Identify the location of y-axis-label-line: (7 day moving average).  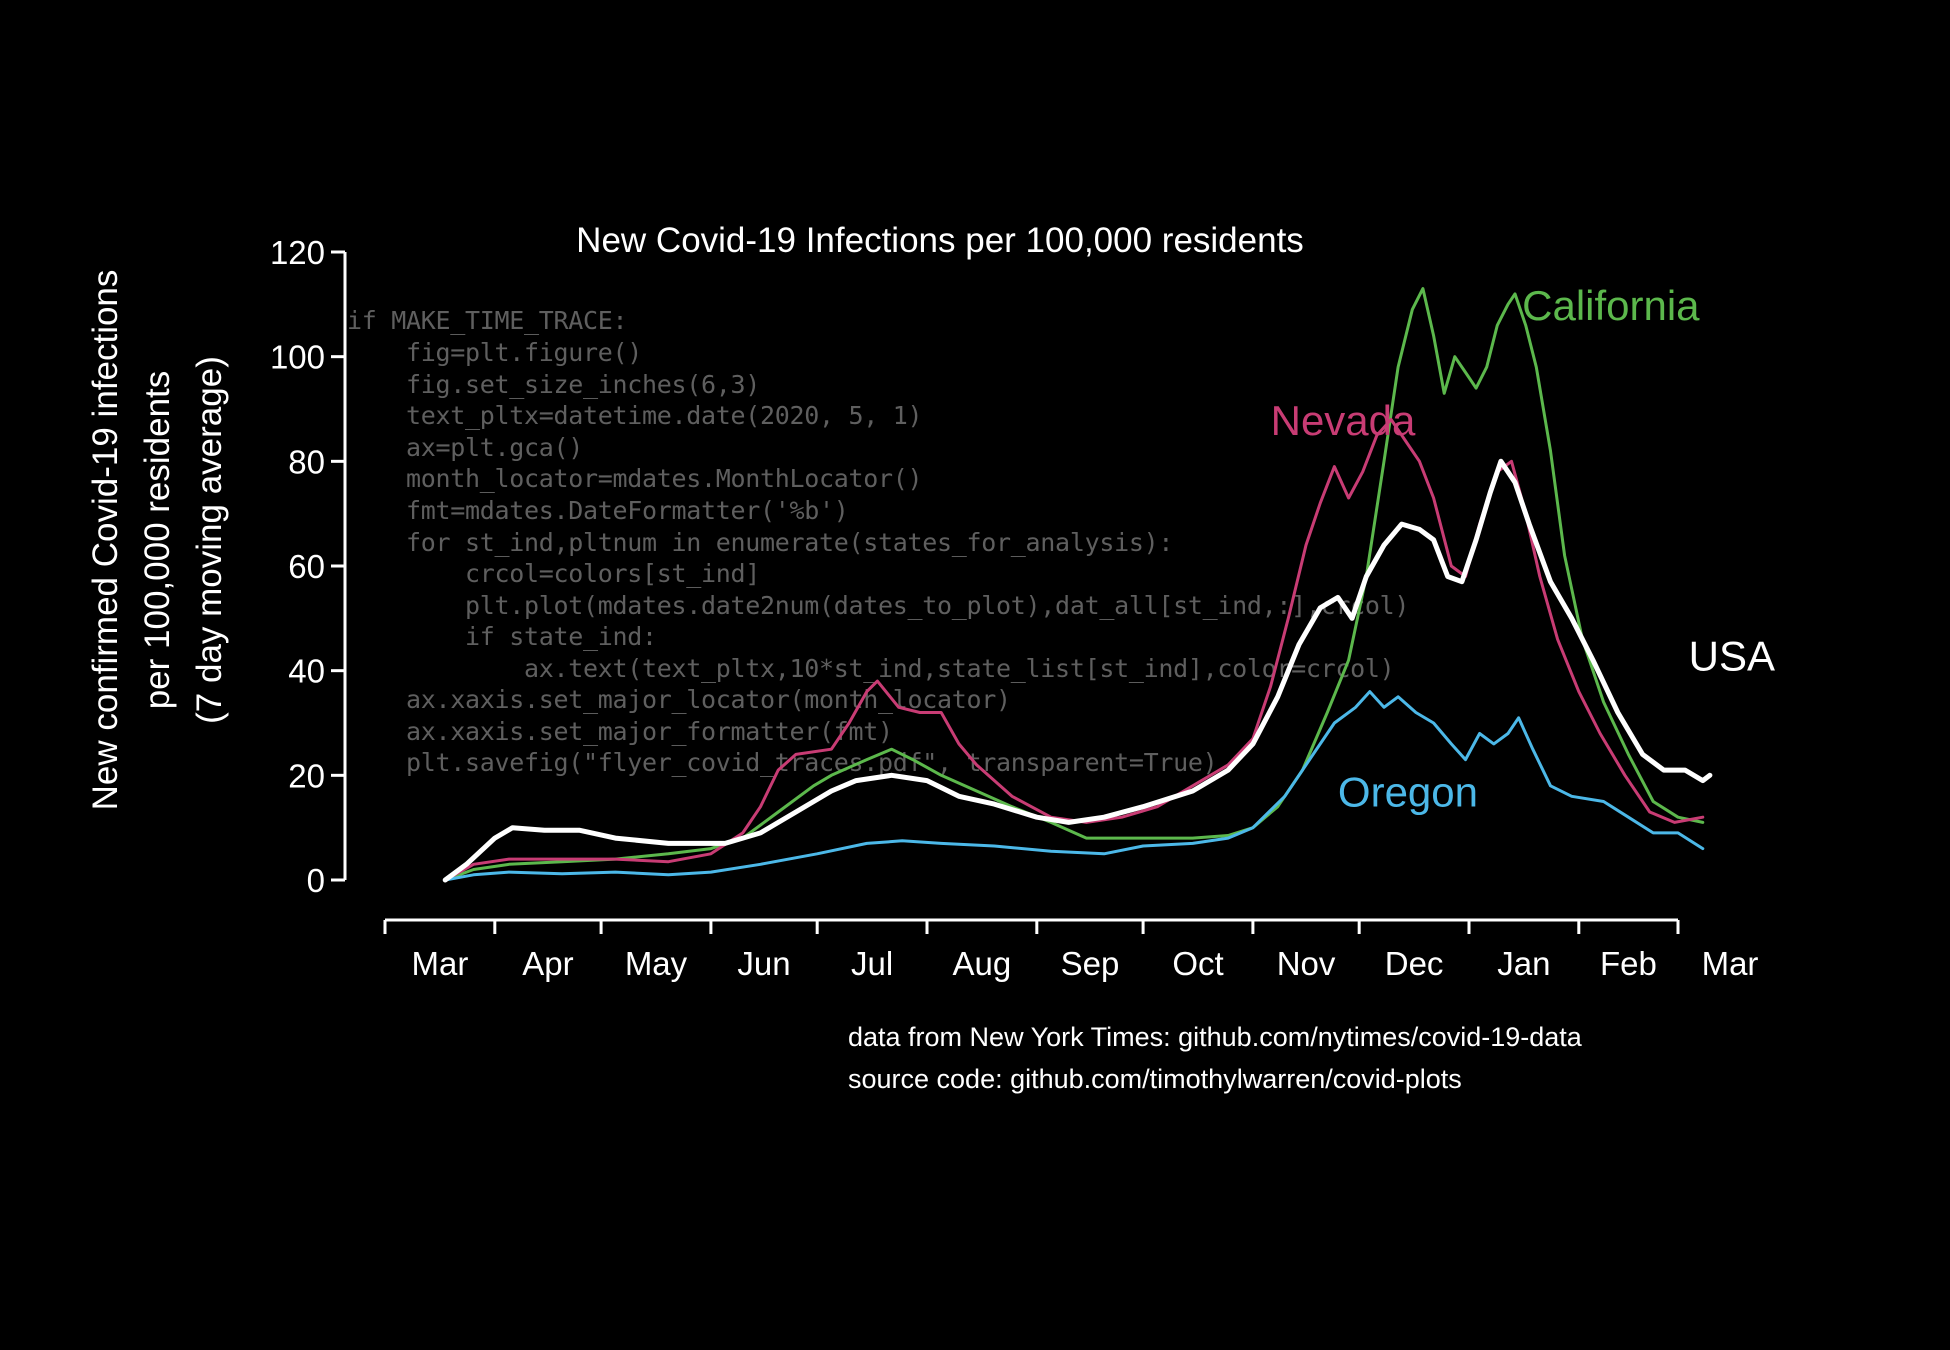
(209, 540).